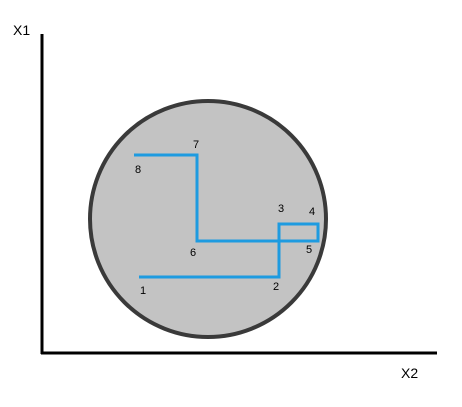 The height and width of the screenshot is (407, 462). I want to click on y-axis-label: X1, so click(21, 30).